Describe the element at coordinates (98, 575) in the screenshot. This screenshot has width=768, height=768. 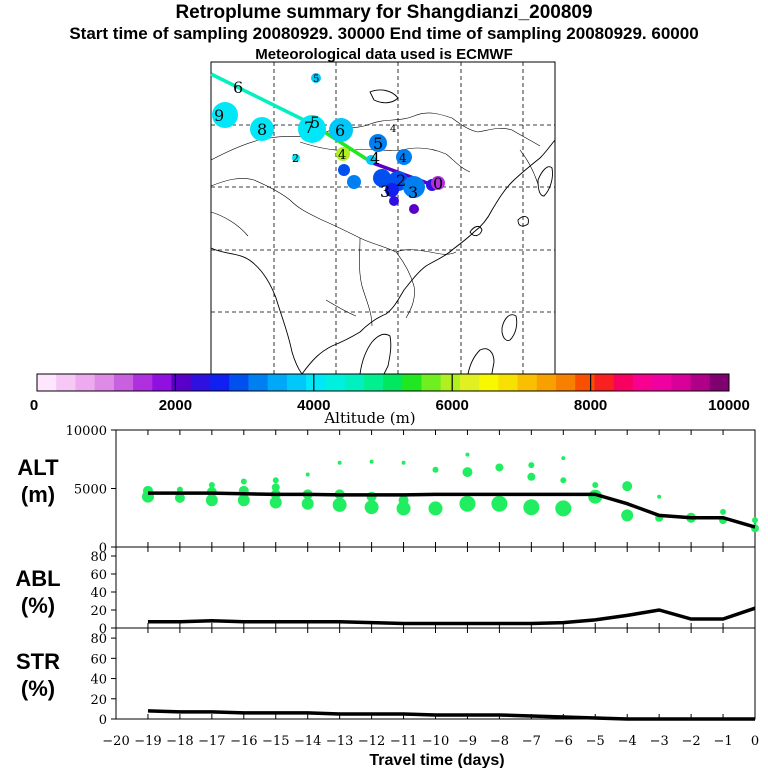
I see `y-tick-label: 60` at that location.